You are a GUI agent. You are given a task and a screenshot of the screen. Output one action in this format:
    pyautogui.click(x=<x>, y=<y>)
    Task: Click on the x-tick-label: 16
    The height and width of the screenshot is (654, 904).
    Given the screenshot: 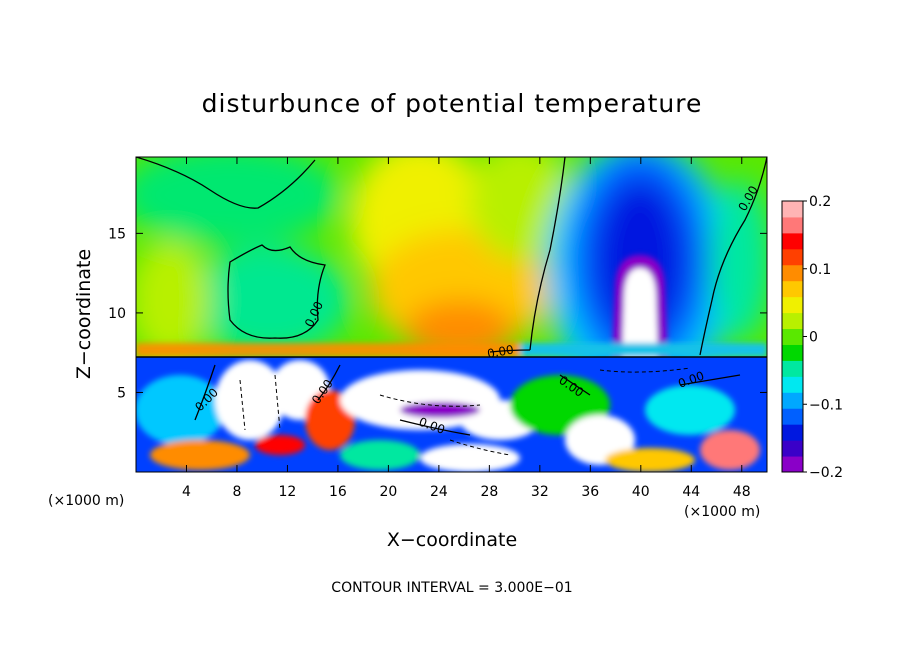 What is the action you would take?
    pyautogui.click(x=338, y=492)
    